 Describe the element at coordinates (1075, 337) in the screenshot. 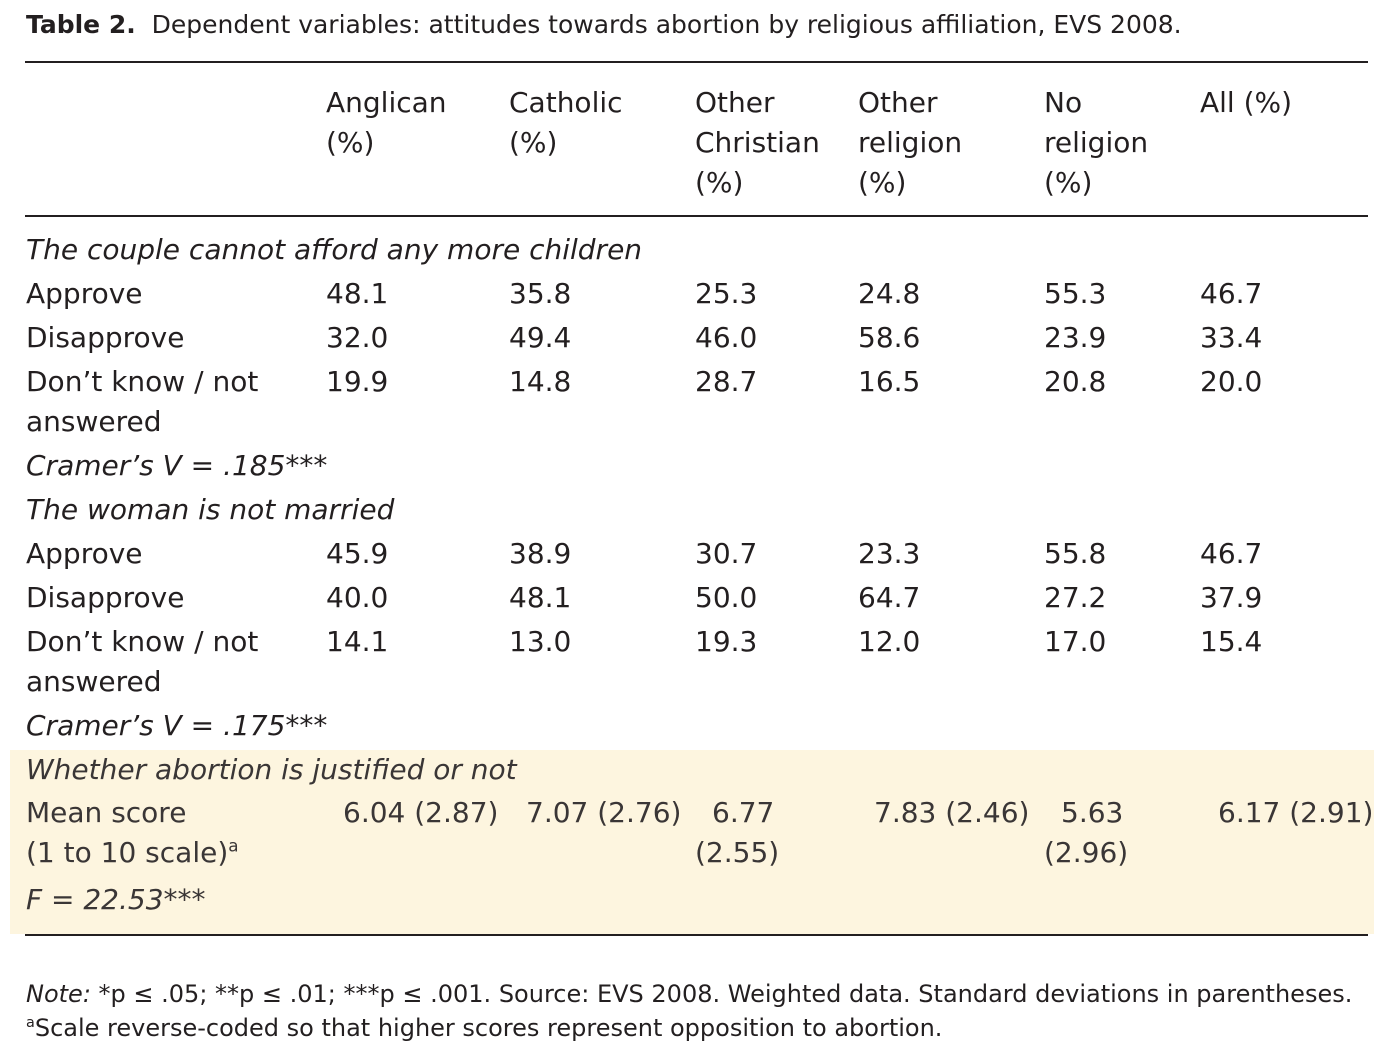

I see `table-cell: 23.9` at that location.